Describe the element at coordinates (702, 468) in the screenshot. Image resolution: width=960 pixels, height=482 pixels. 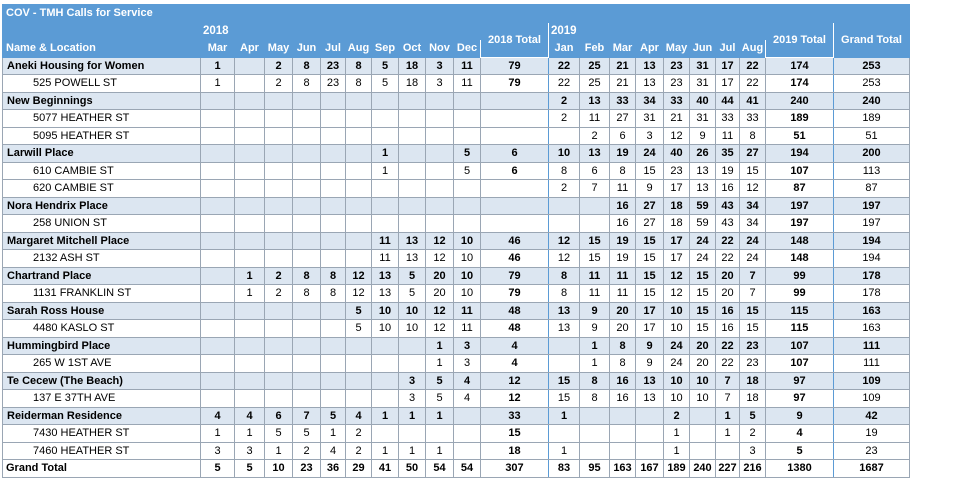
I see `month-value-cell: 240` at that location.